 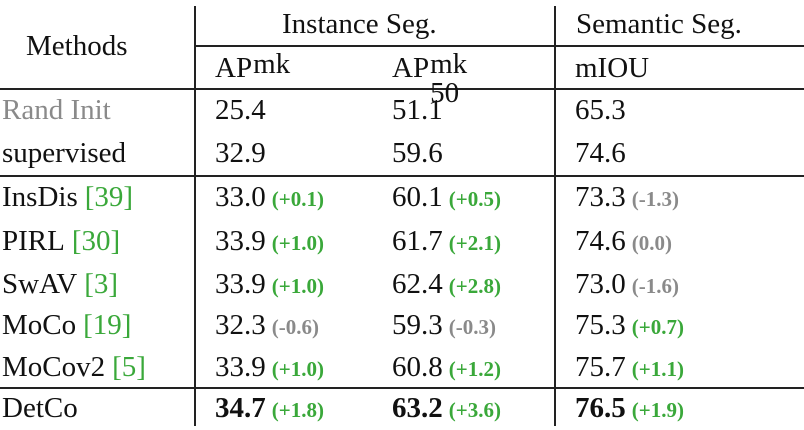 What do you see at coordinates (600, 197) in the screenshot?
I see `value: 73.3` at bounding box center [600, 197].